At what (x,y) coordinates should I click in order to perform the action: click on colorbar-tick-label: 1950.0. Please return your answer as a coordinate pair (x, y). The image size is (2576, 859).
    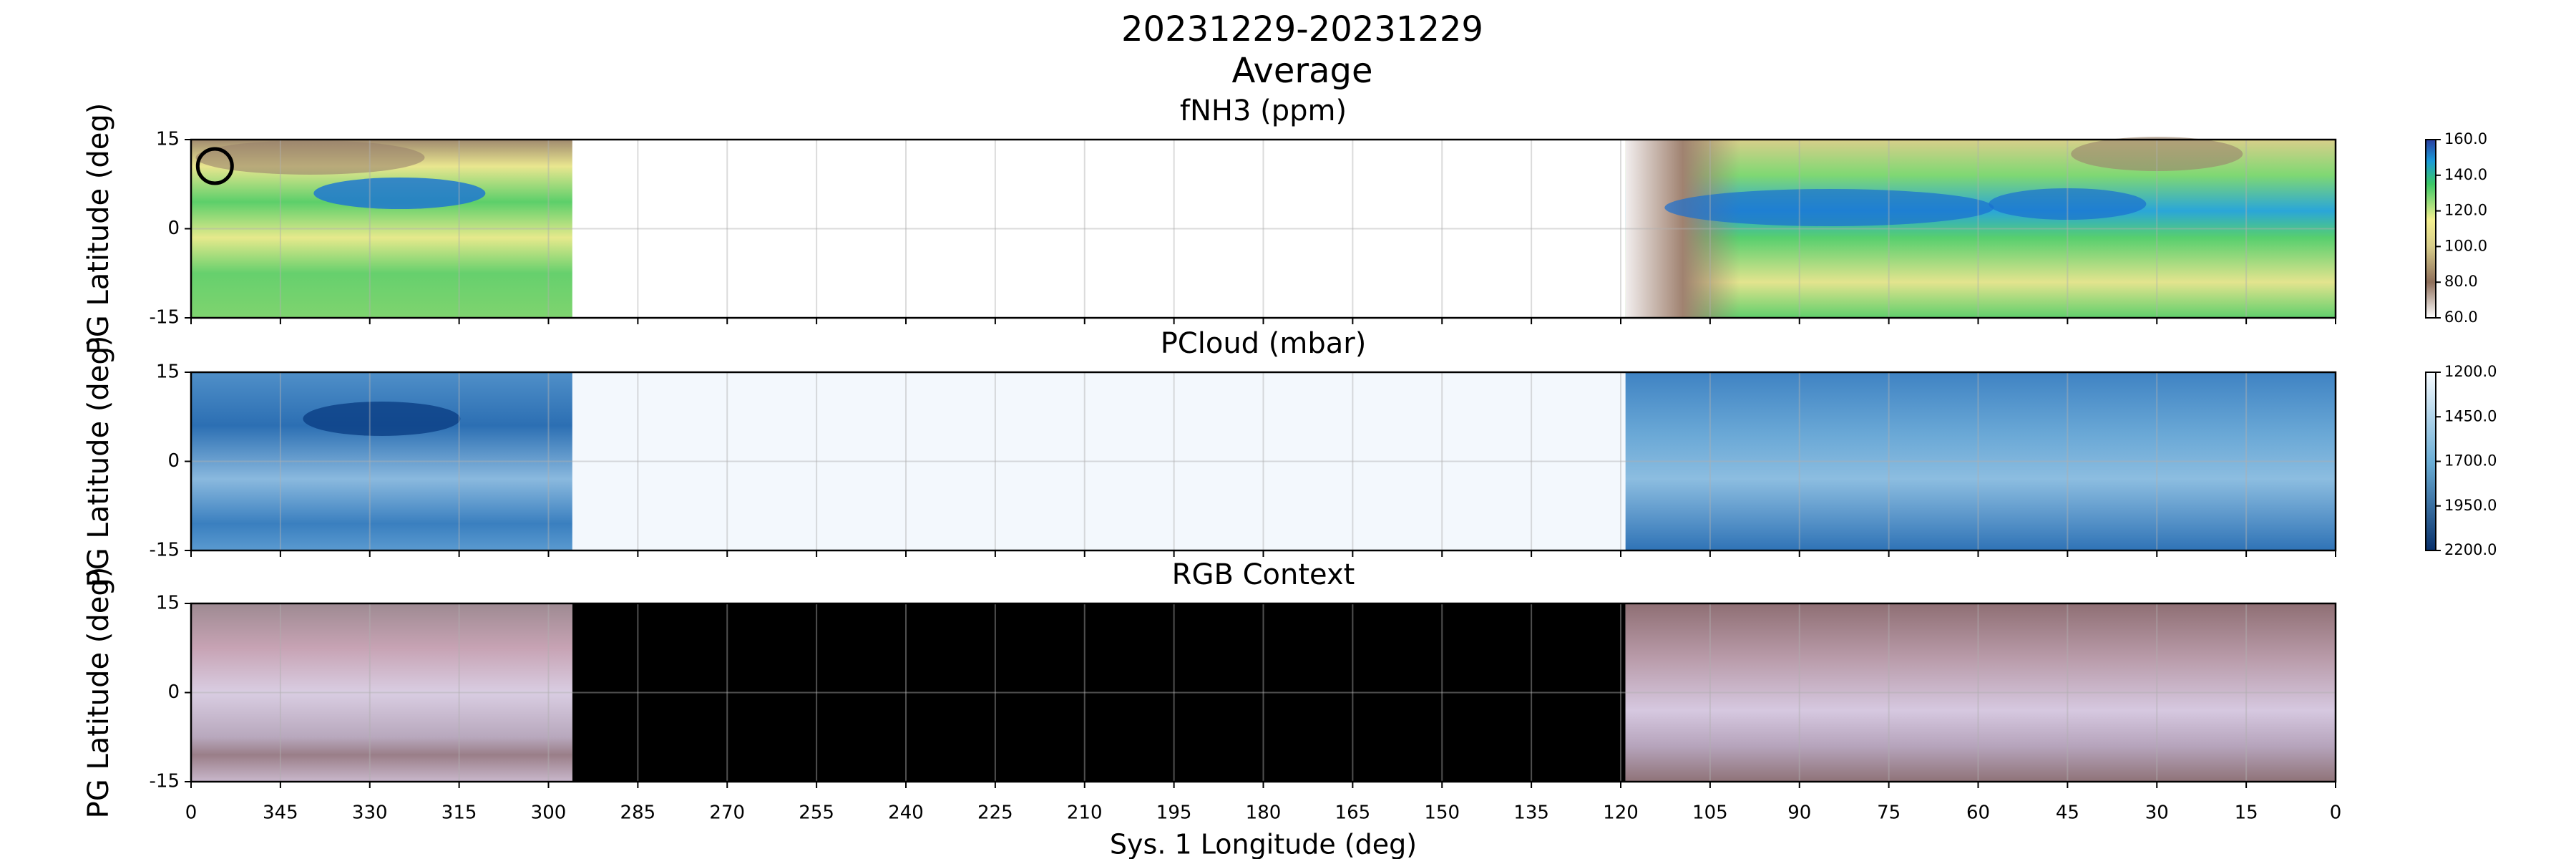
    Looking at the image, I should click on (2470, 505).